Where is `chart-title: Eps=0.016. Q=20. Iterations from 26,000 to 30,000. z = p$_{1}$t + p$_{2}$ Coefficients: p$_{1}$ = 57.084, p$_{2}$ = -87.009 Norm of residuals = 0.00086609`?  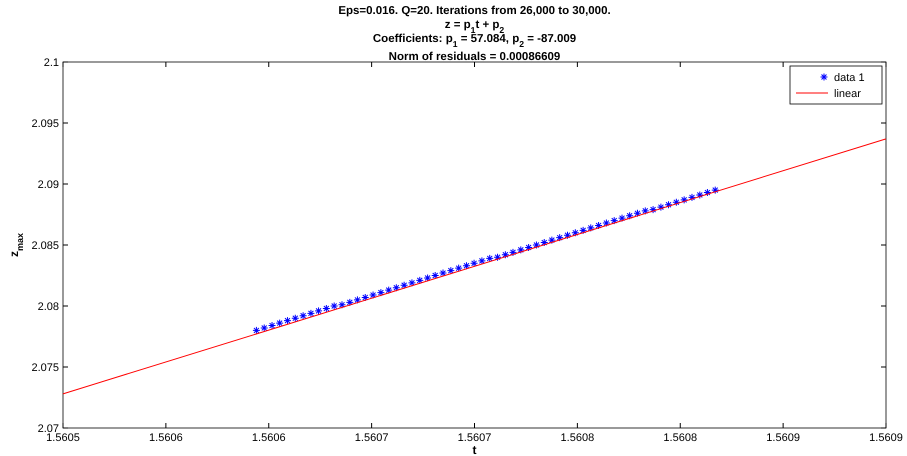 chart-title: Eps=0.016. Q=20. Iterations from 26,000 to 30,000. z = p$_{1}$t + p$_{2}$ Coefficients: p$_{1}$ = 57.084, p$_{2}$ = -87.009 Norm of residuals = 0.00086609 is located at coordinates (474, 34).